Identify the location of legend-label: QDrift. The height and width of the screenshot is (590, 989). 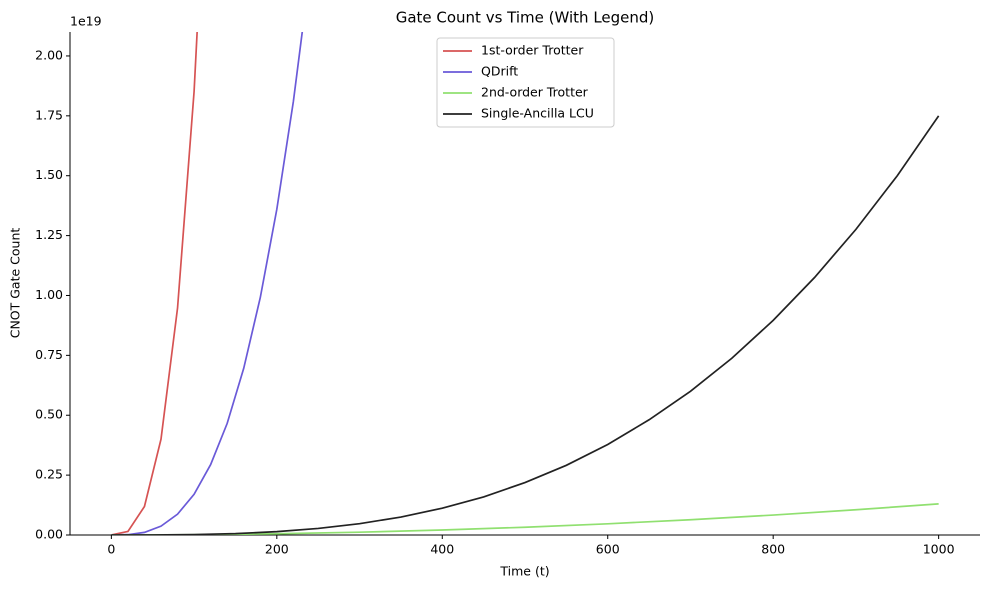
(499, 71).